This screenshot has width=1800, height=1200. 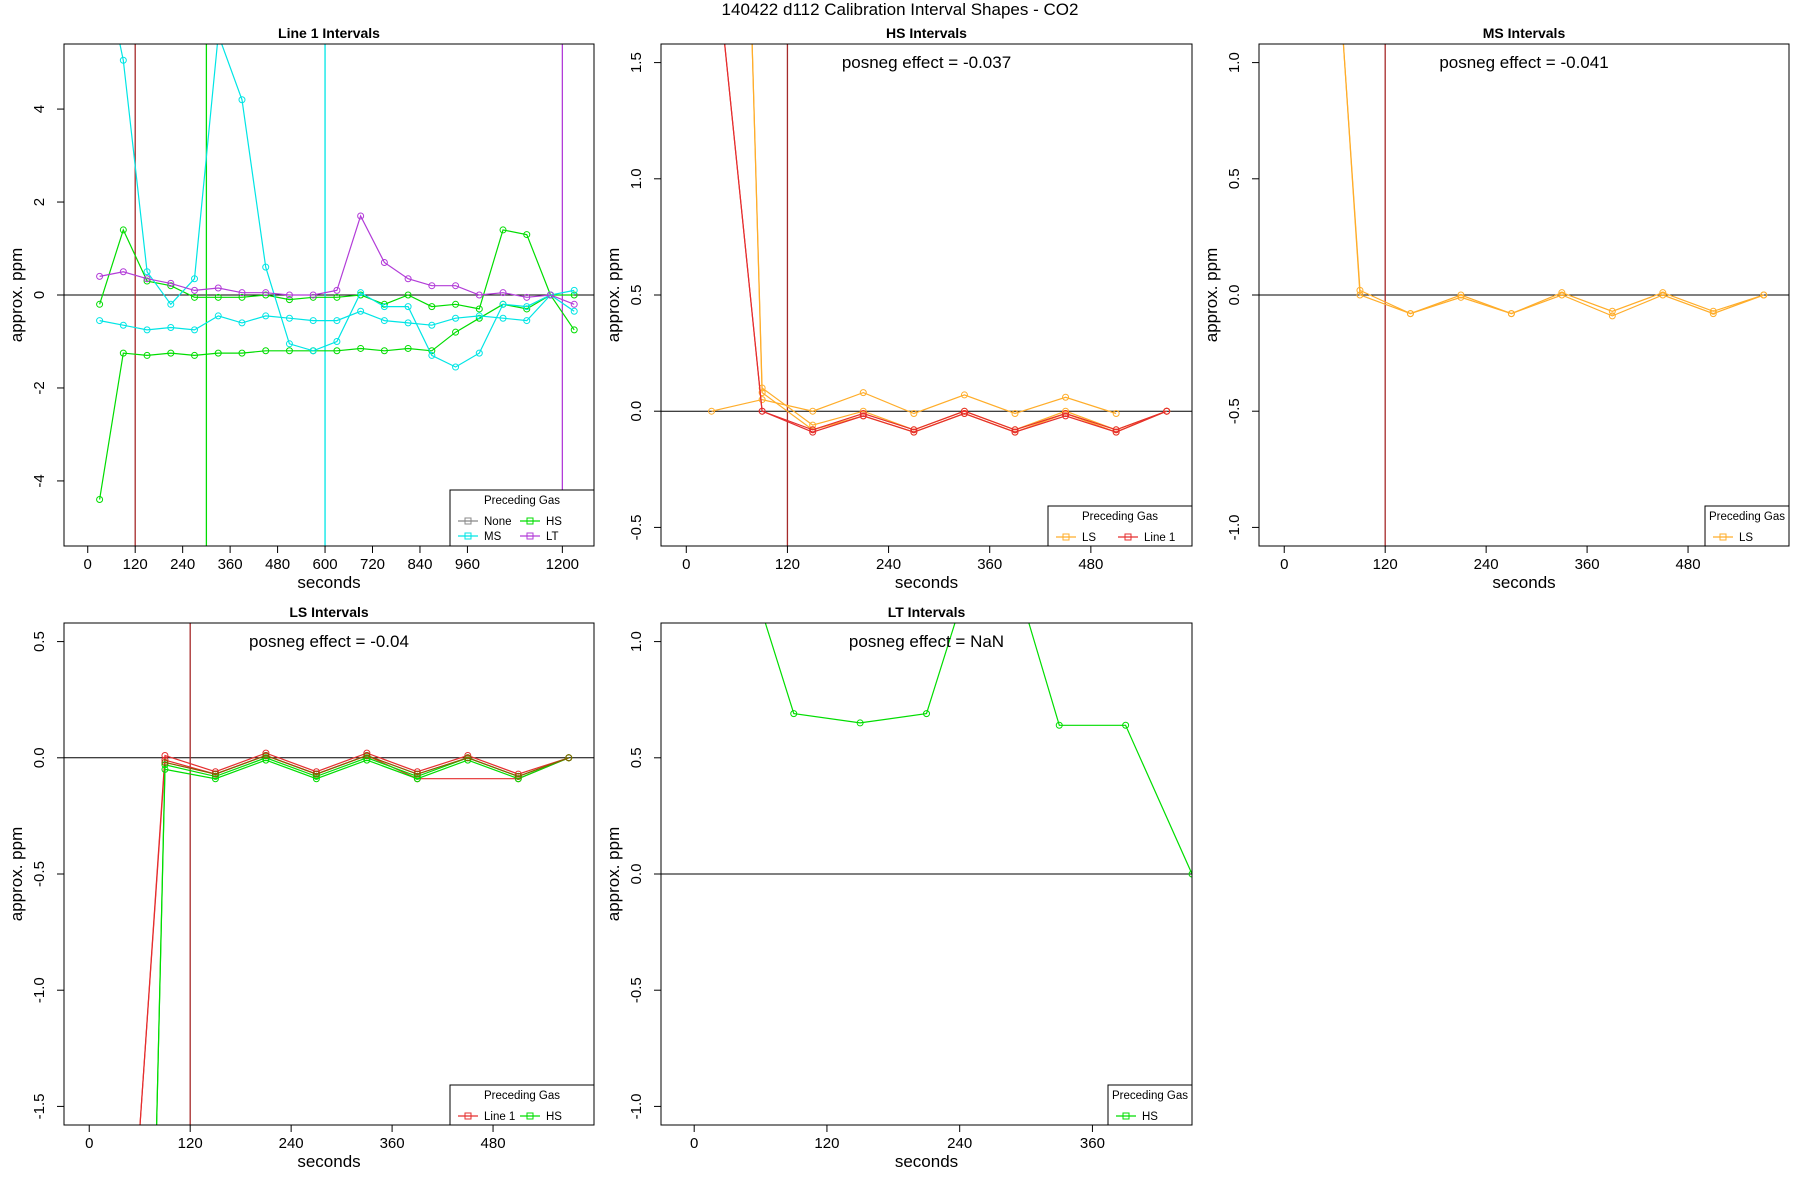 What do you see at coordinates (989, 564) in the screenshot?
I see `x-tick-label: 360` at bounding box center [989, 564].